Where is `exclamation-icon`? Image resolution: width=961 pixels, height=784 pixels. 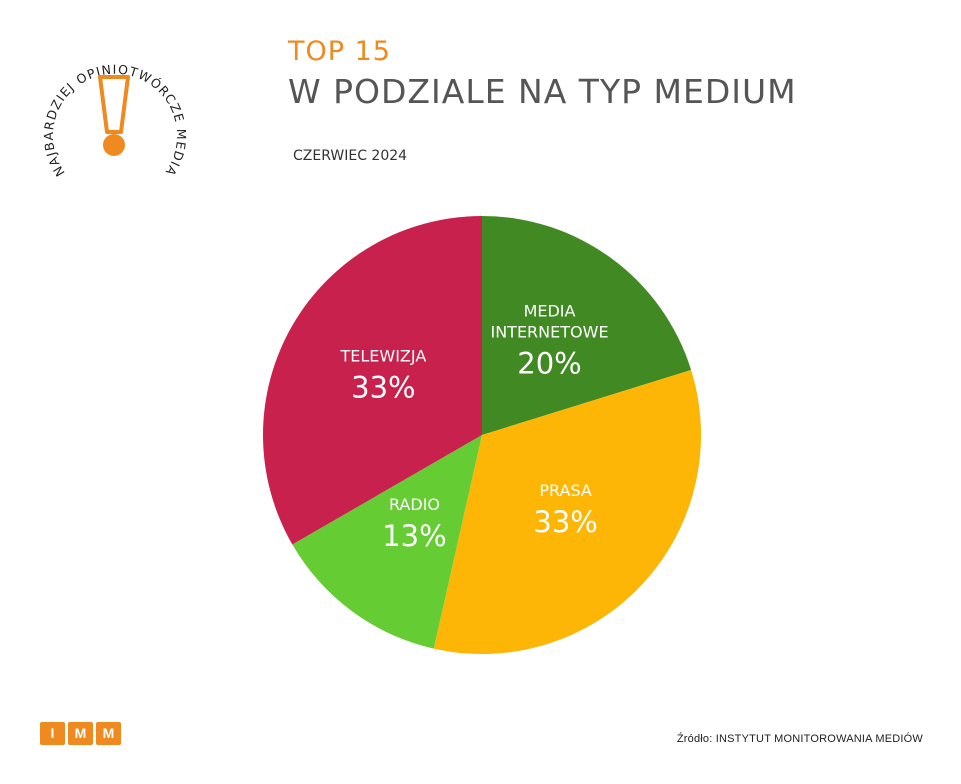
exclamation-icon is located at coordinates (114, 104).